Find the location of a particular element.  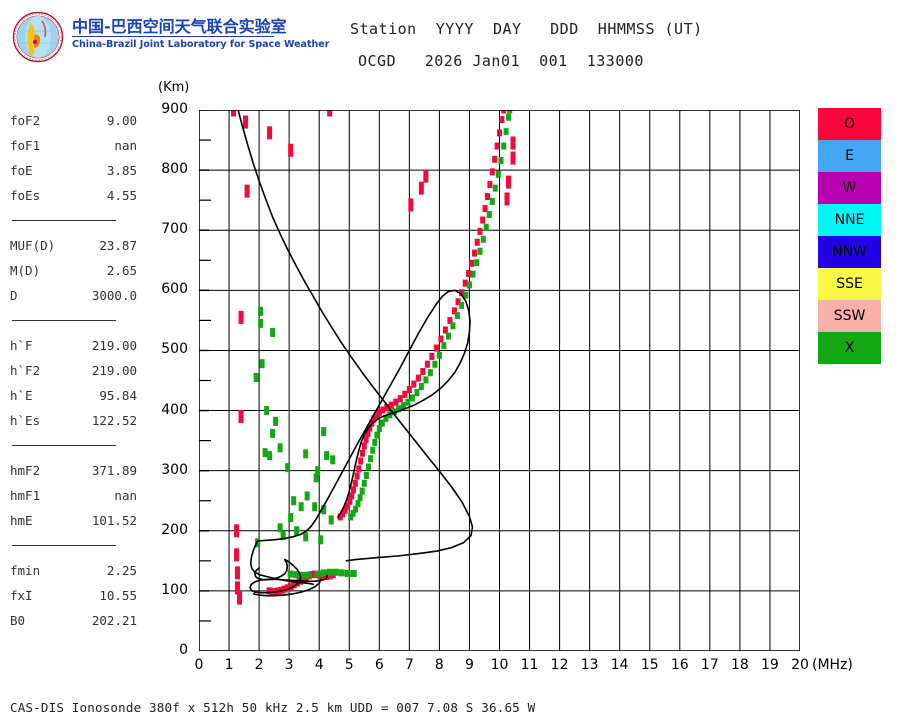

x-tick-label: 12 is located at coordinates (559, 665).